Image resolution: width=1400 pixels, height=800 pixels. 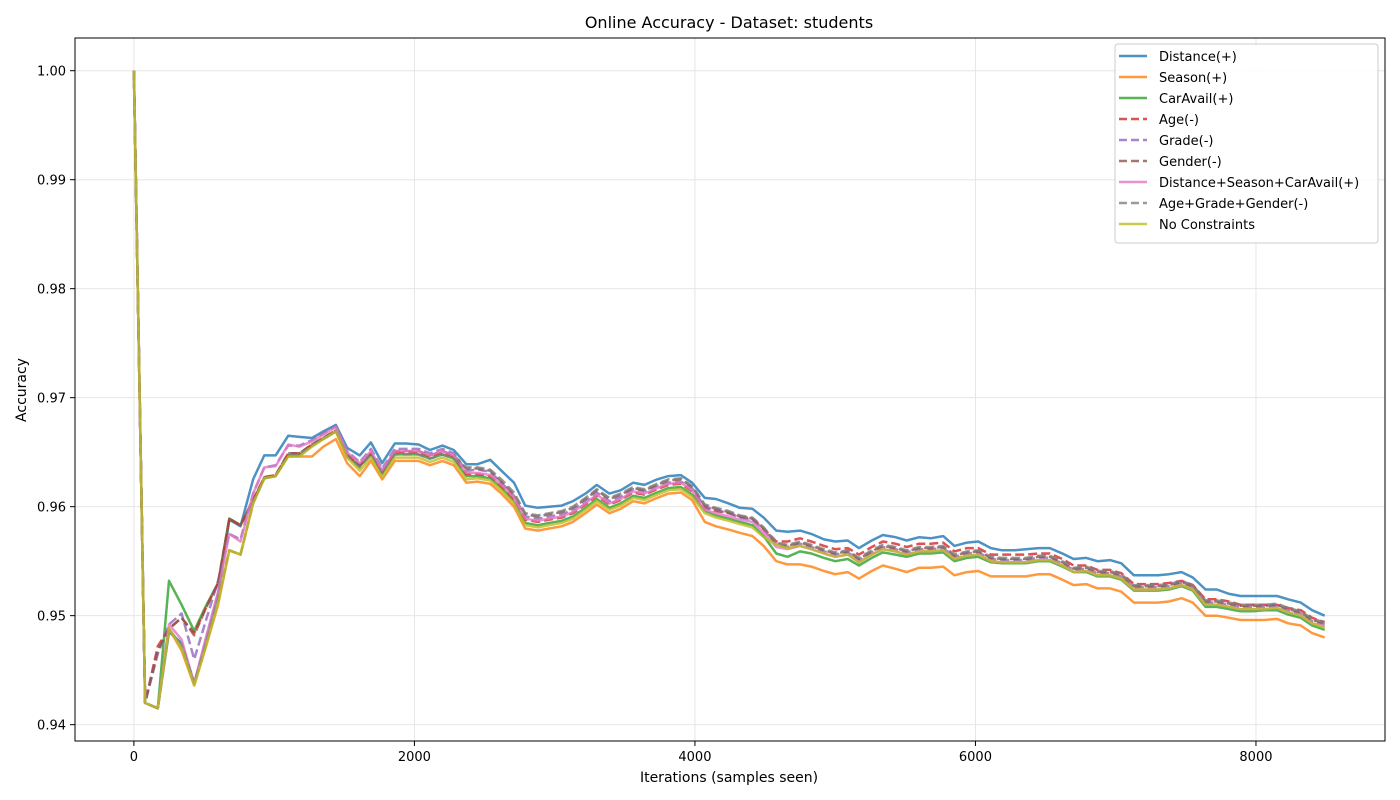 What do you see at coordinates (51, 290) in the screenshot?
I see `y-tick-label: 0.98` at bounding box center [51, 290].